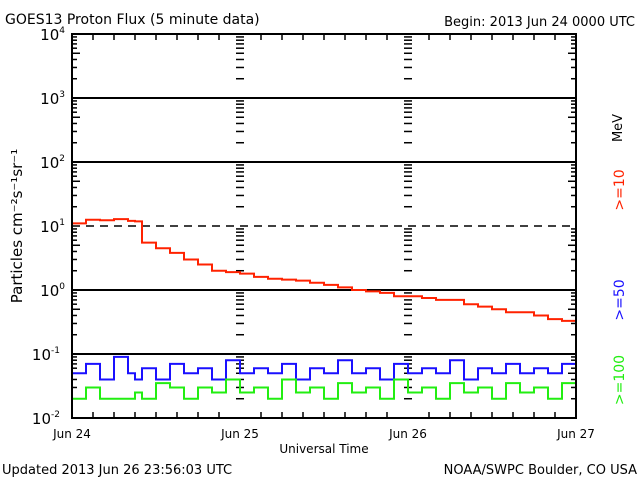 This screenshot has height=480, width=640. Describe the element at coordinates (323, 449) in the screenshot. I see `x-axis-label: Universal Time` at that location.